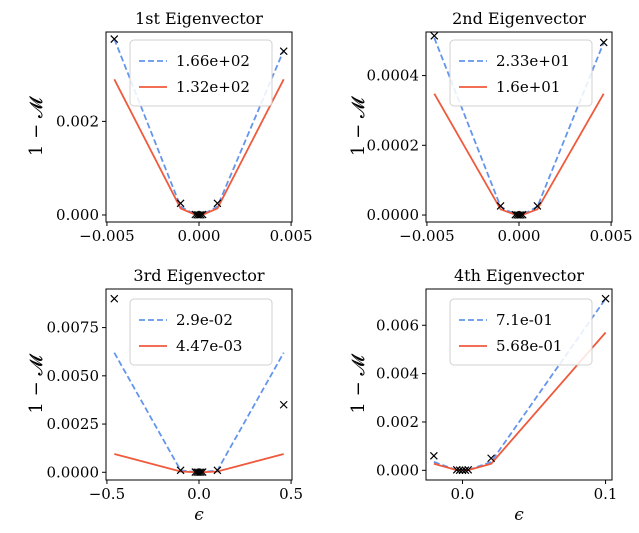 This screenshot has width=639, height=533. What do you see at coordinates (73, 376) in the screenshot?
I see `y-tick-label: 0.0050` at bounding box center [73, 376].